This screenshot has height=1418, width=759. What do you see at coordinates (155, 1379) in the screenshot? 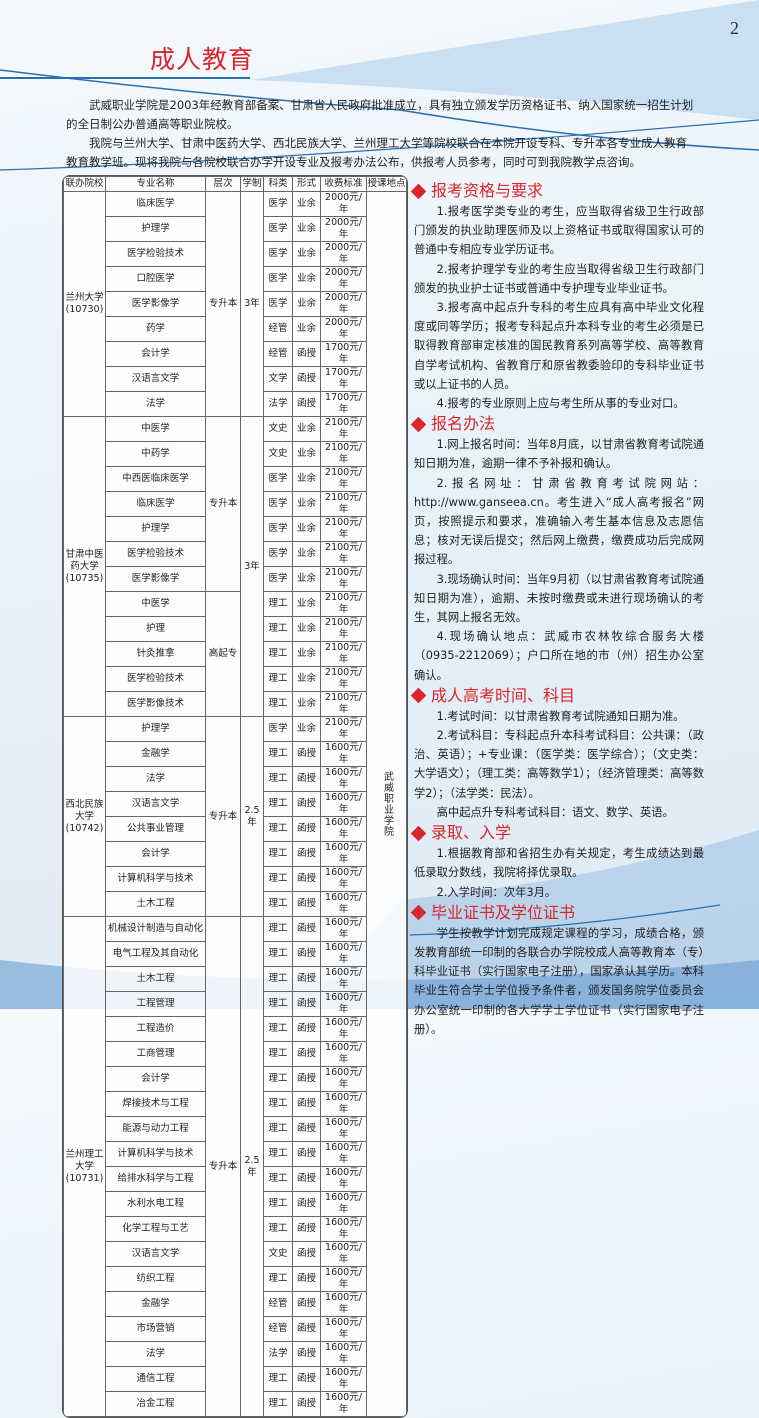
I see `major-cell: 通信工程` at bounding box center [155, 1379].